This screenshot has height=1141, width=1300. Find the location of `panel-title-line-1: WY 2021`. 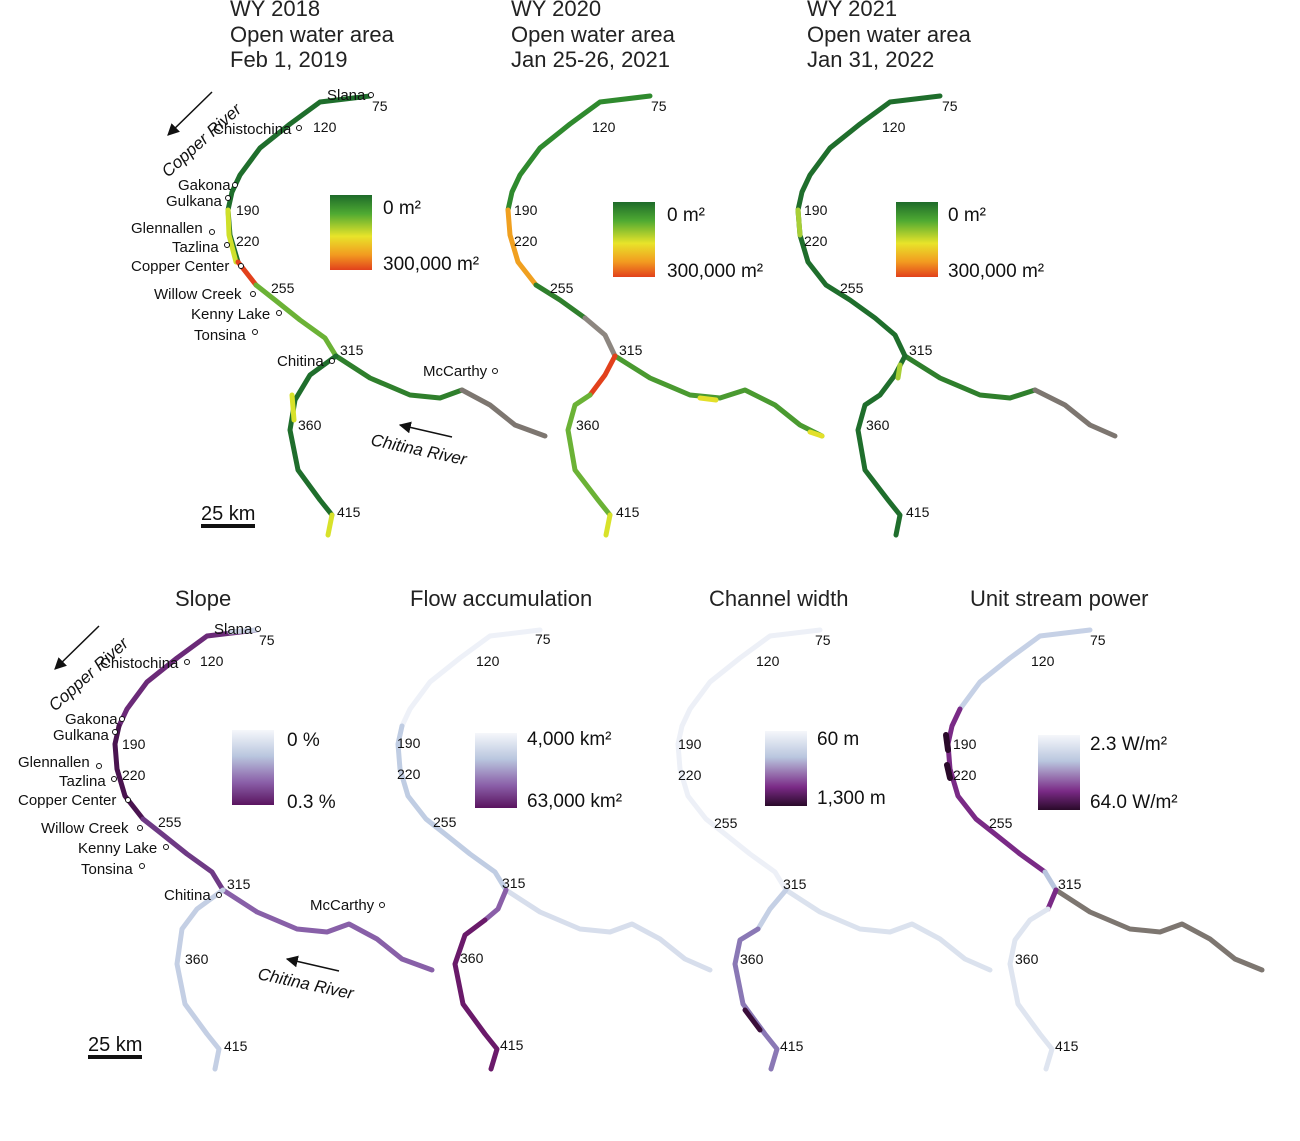

panel-title-line-1: WY 2021 is located at coordinates (852, 10).